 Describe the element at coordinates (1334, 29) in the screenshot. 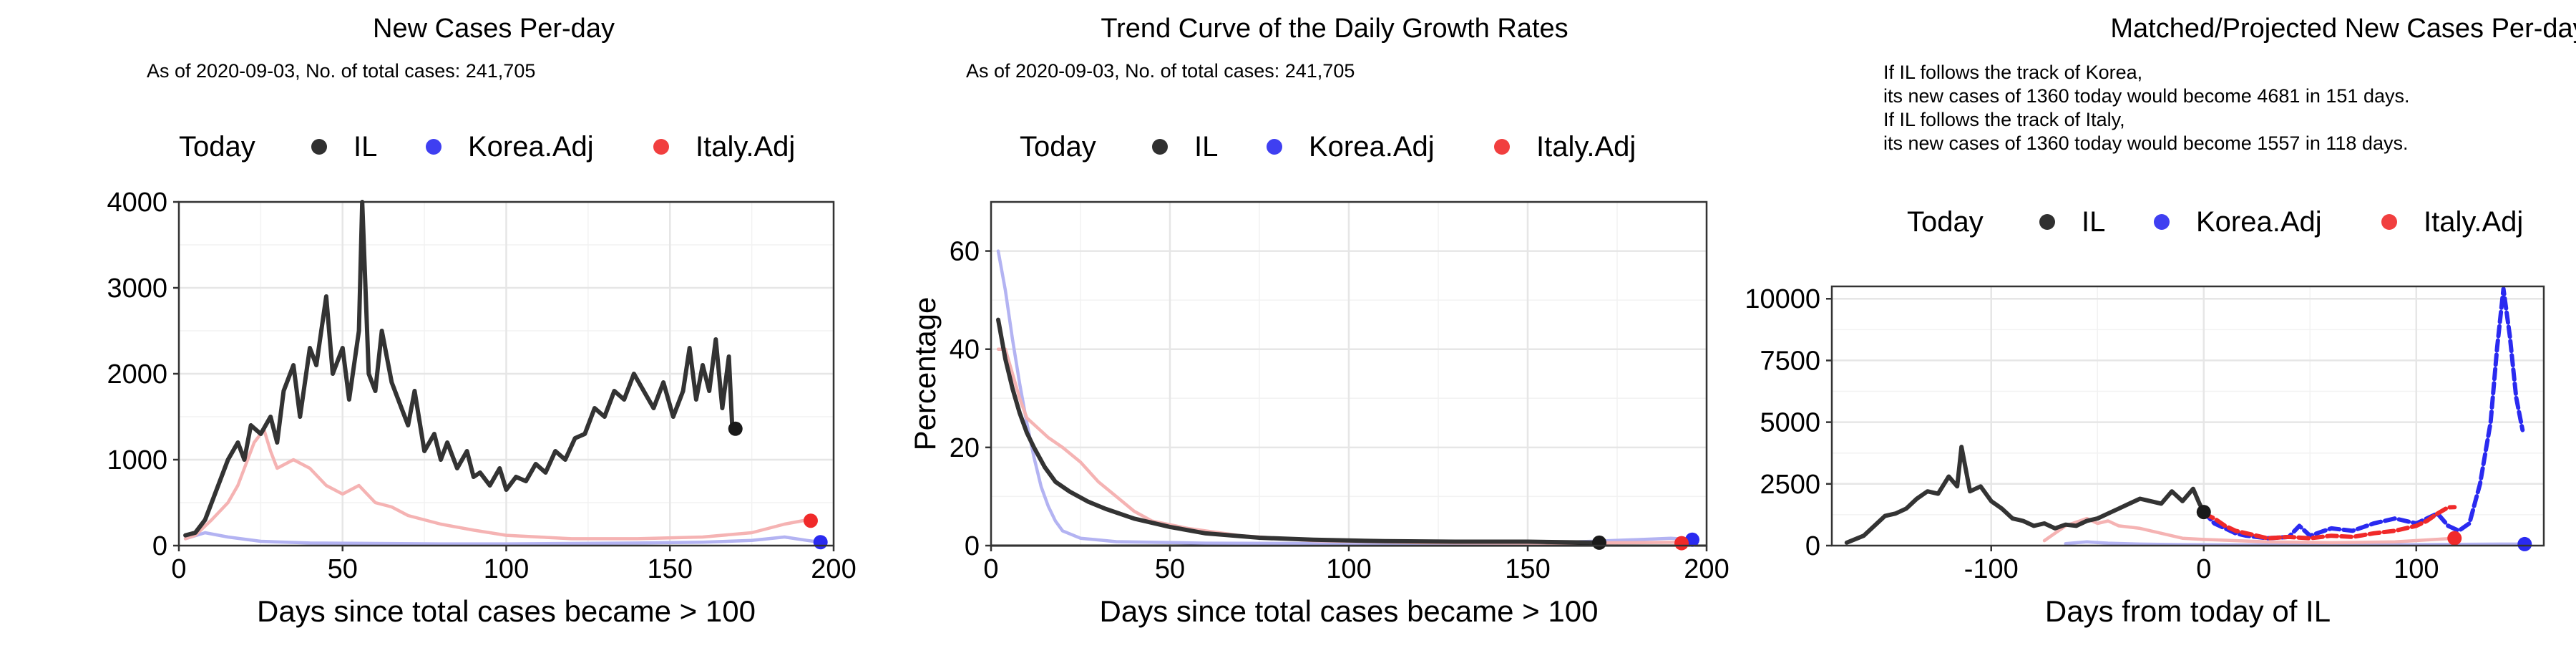

I see `chart-title: Trend Curve of the Daily Growth Rates` at that location.